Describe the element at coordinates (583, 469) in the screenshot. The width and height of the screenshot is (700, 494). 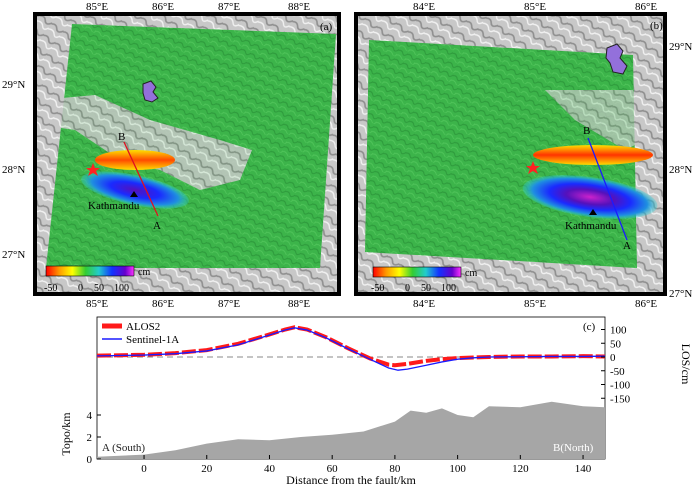
I see `x-tick-label: 140` at that location.